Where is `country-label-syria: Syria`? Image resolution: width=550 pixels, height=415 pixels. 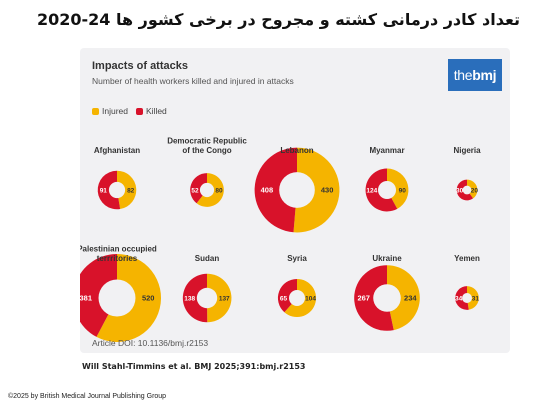
country-label-syria: Syria is located at coordinates (297, 258).